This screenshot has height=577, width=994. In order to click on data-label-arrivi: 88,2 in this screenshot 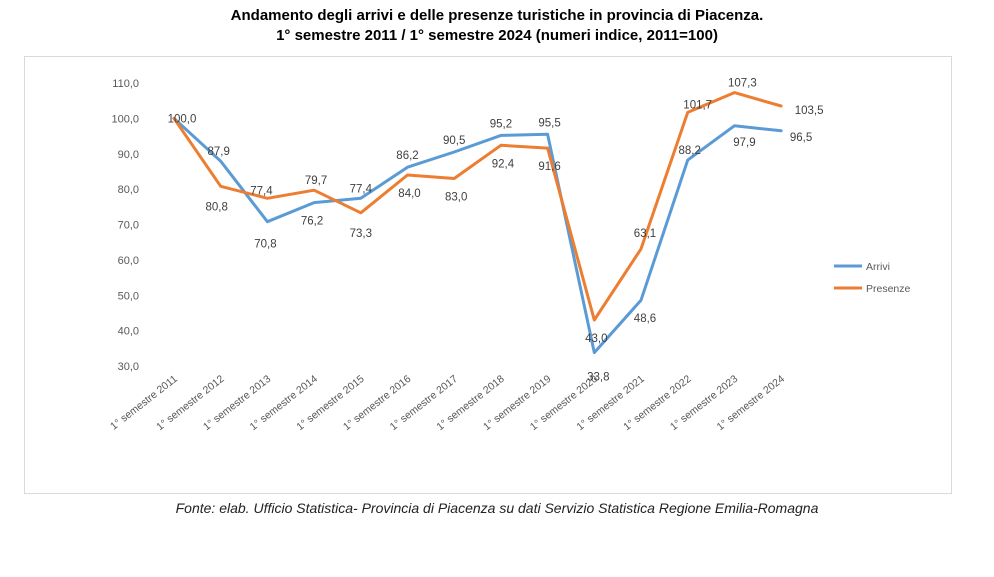, I will do `click(690, 151)`.